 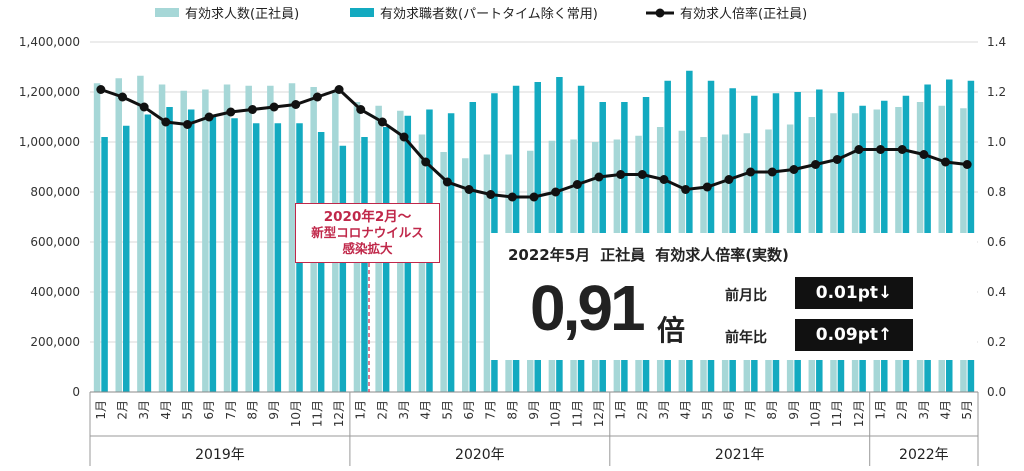 What do you see at coordinates (653, 254) in the screenshot?
I see `info-title: 2022年5月 正社員 有効求人倍率(実数)` at bounding box center [653, 254].